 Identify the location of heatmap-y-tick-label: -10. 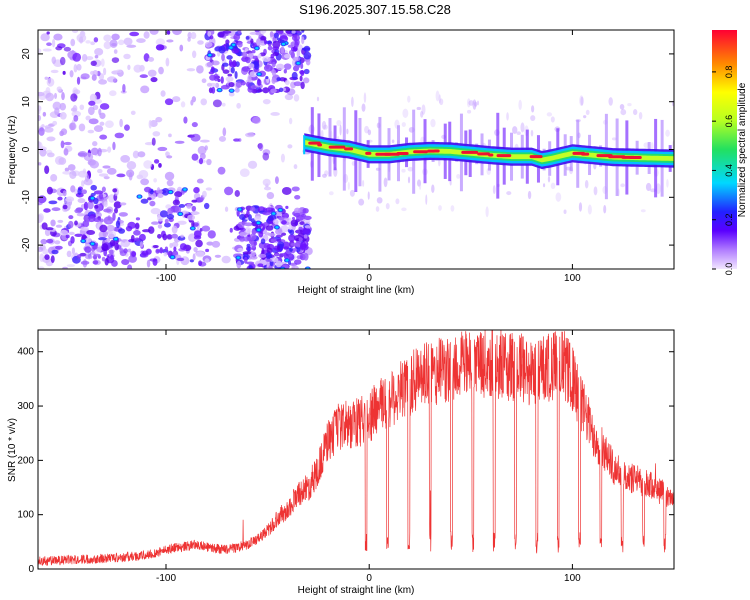
(26, 197).